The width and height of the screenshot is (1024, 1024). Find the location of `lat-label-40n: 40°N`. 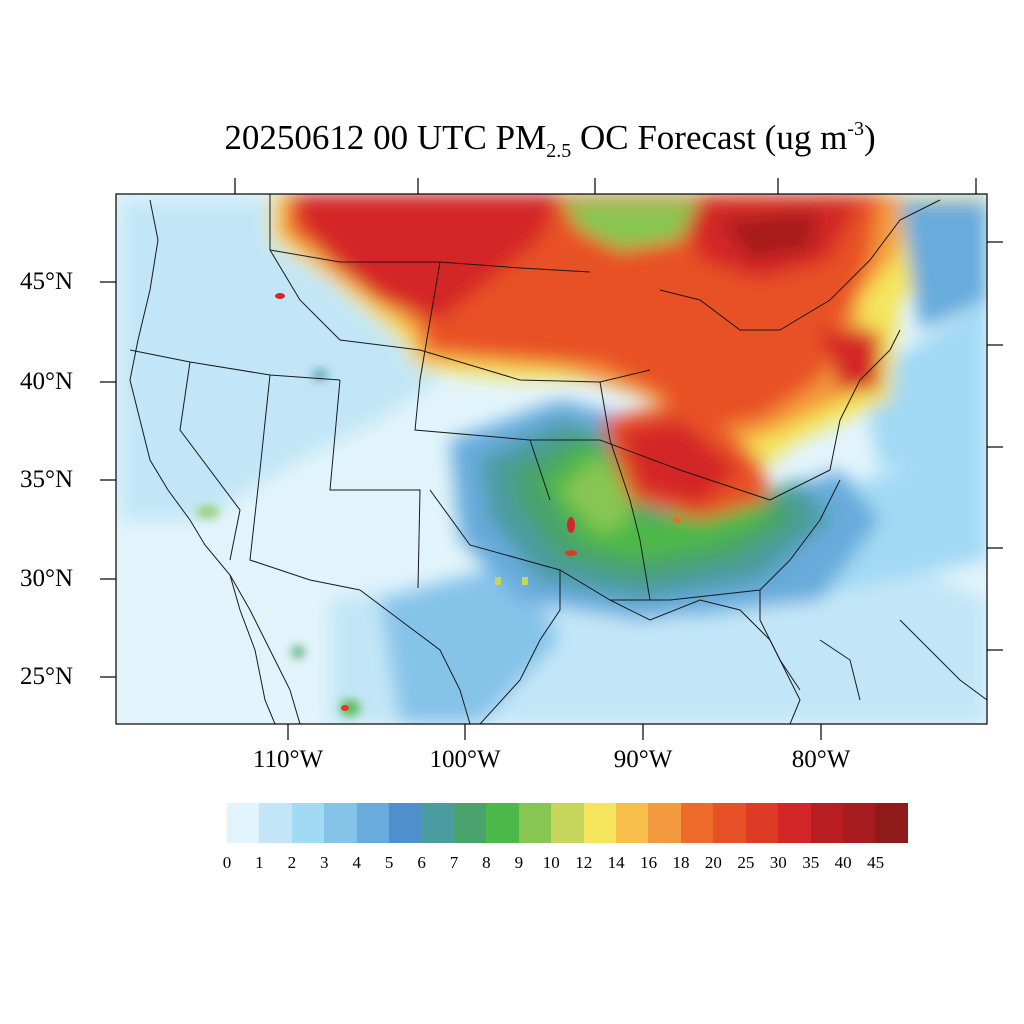

lat-label-40n: 40°N is located at coordinates (47, 381).